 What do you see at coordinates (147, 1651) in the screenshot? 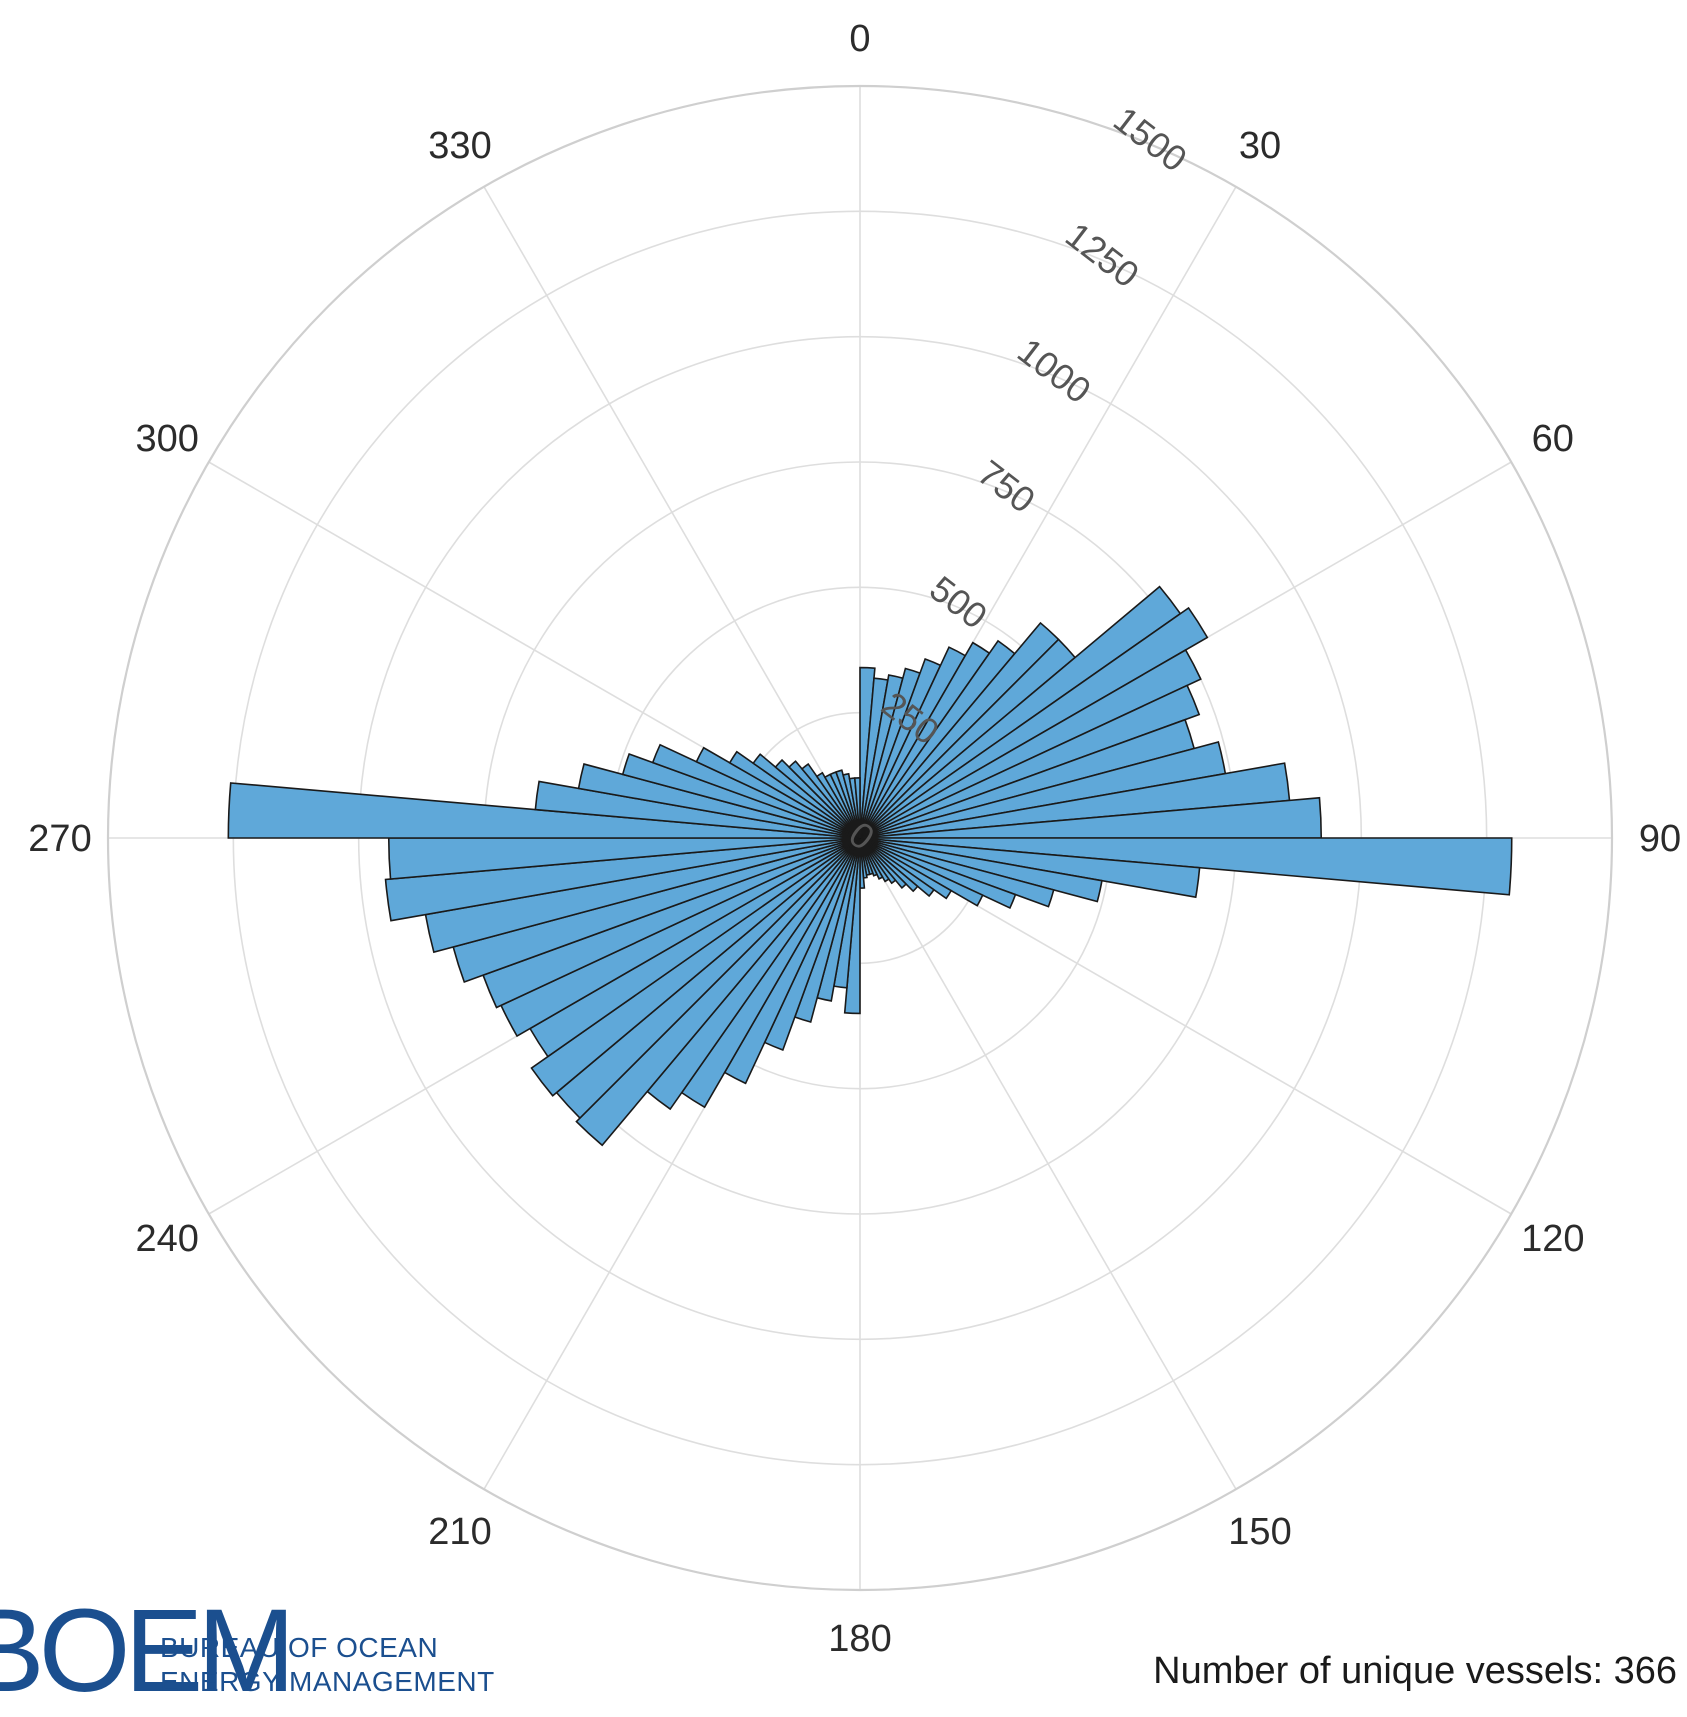
I see `logo-mark: BOEM` at bounding box center [147, 1651].